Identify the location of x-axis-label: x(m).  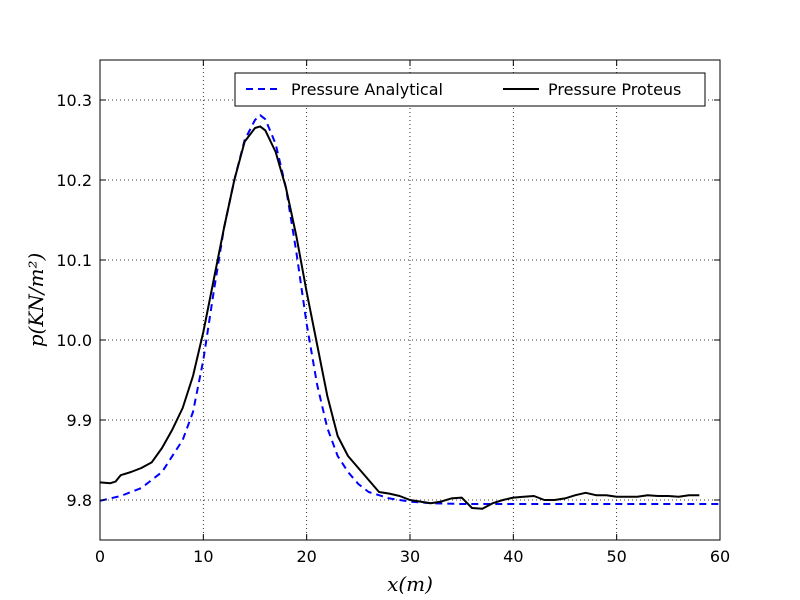
(410, 584).